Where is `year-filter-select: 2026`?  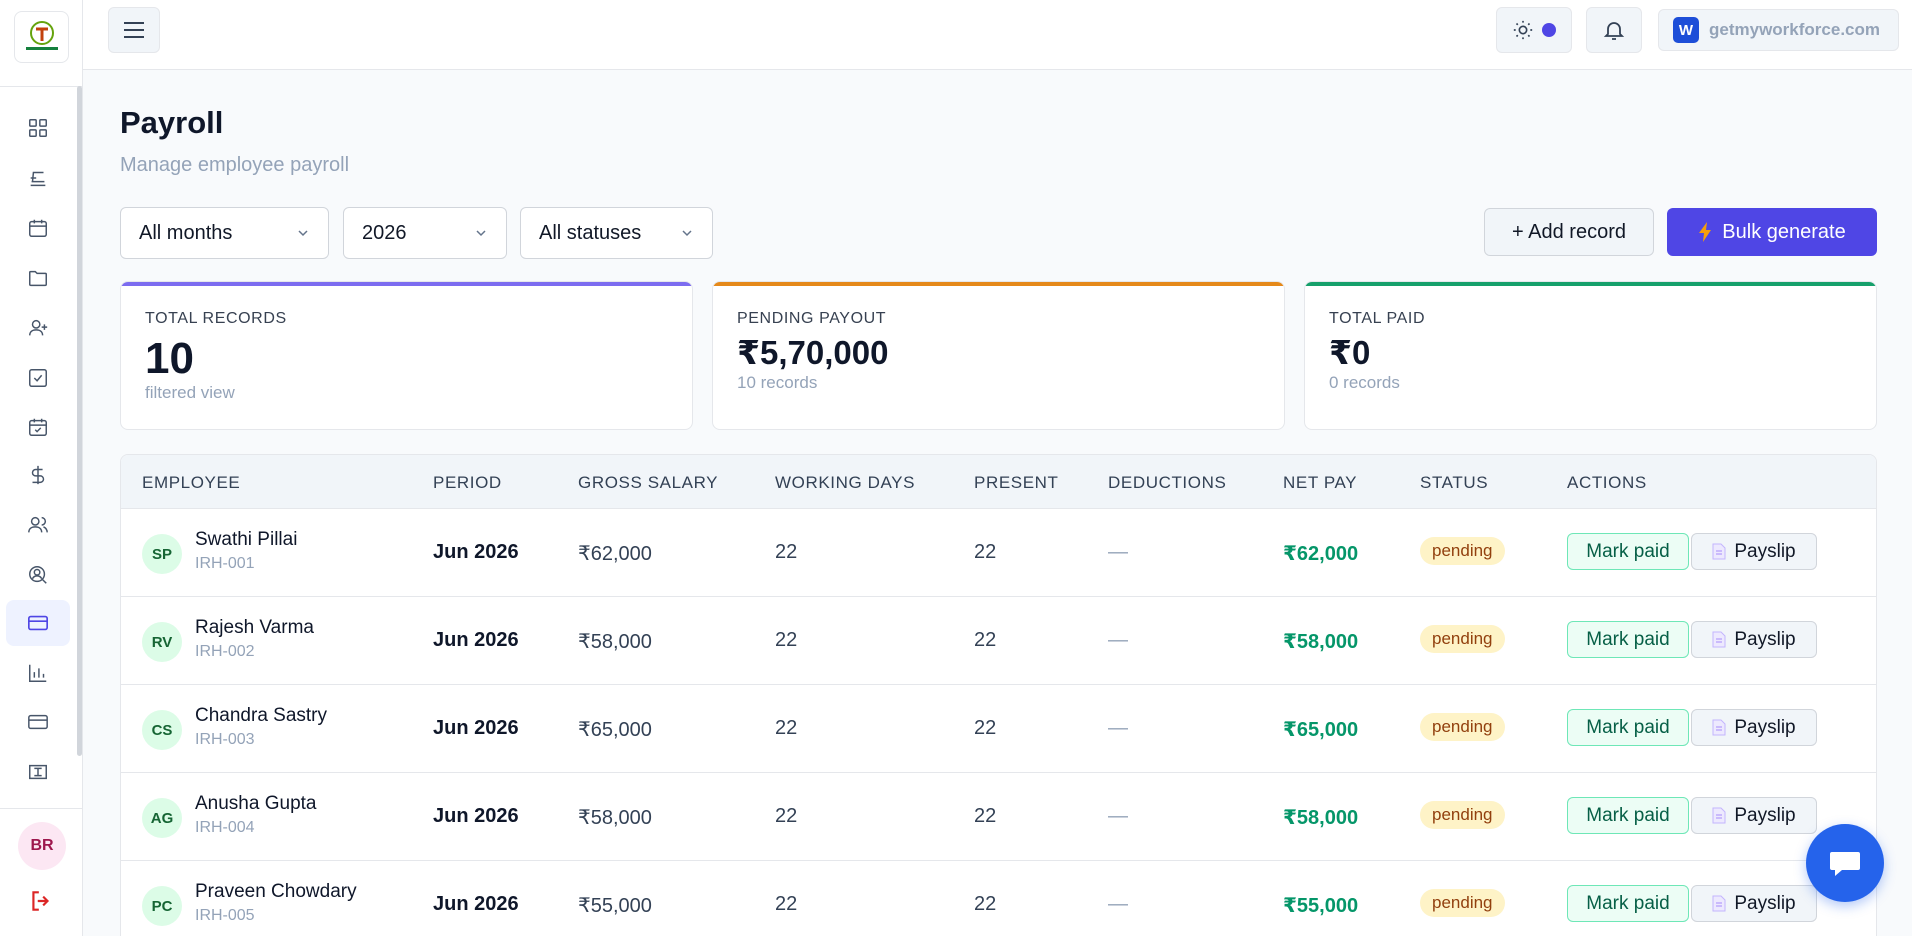
year-filter-select: 2026 is located at coordinates (425, 233).